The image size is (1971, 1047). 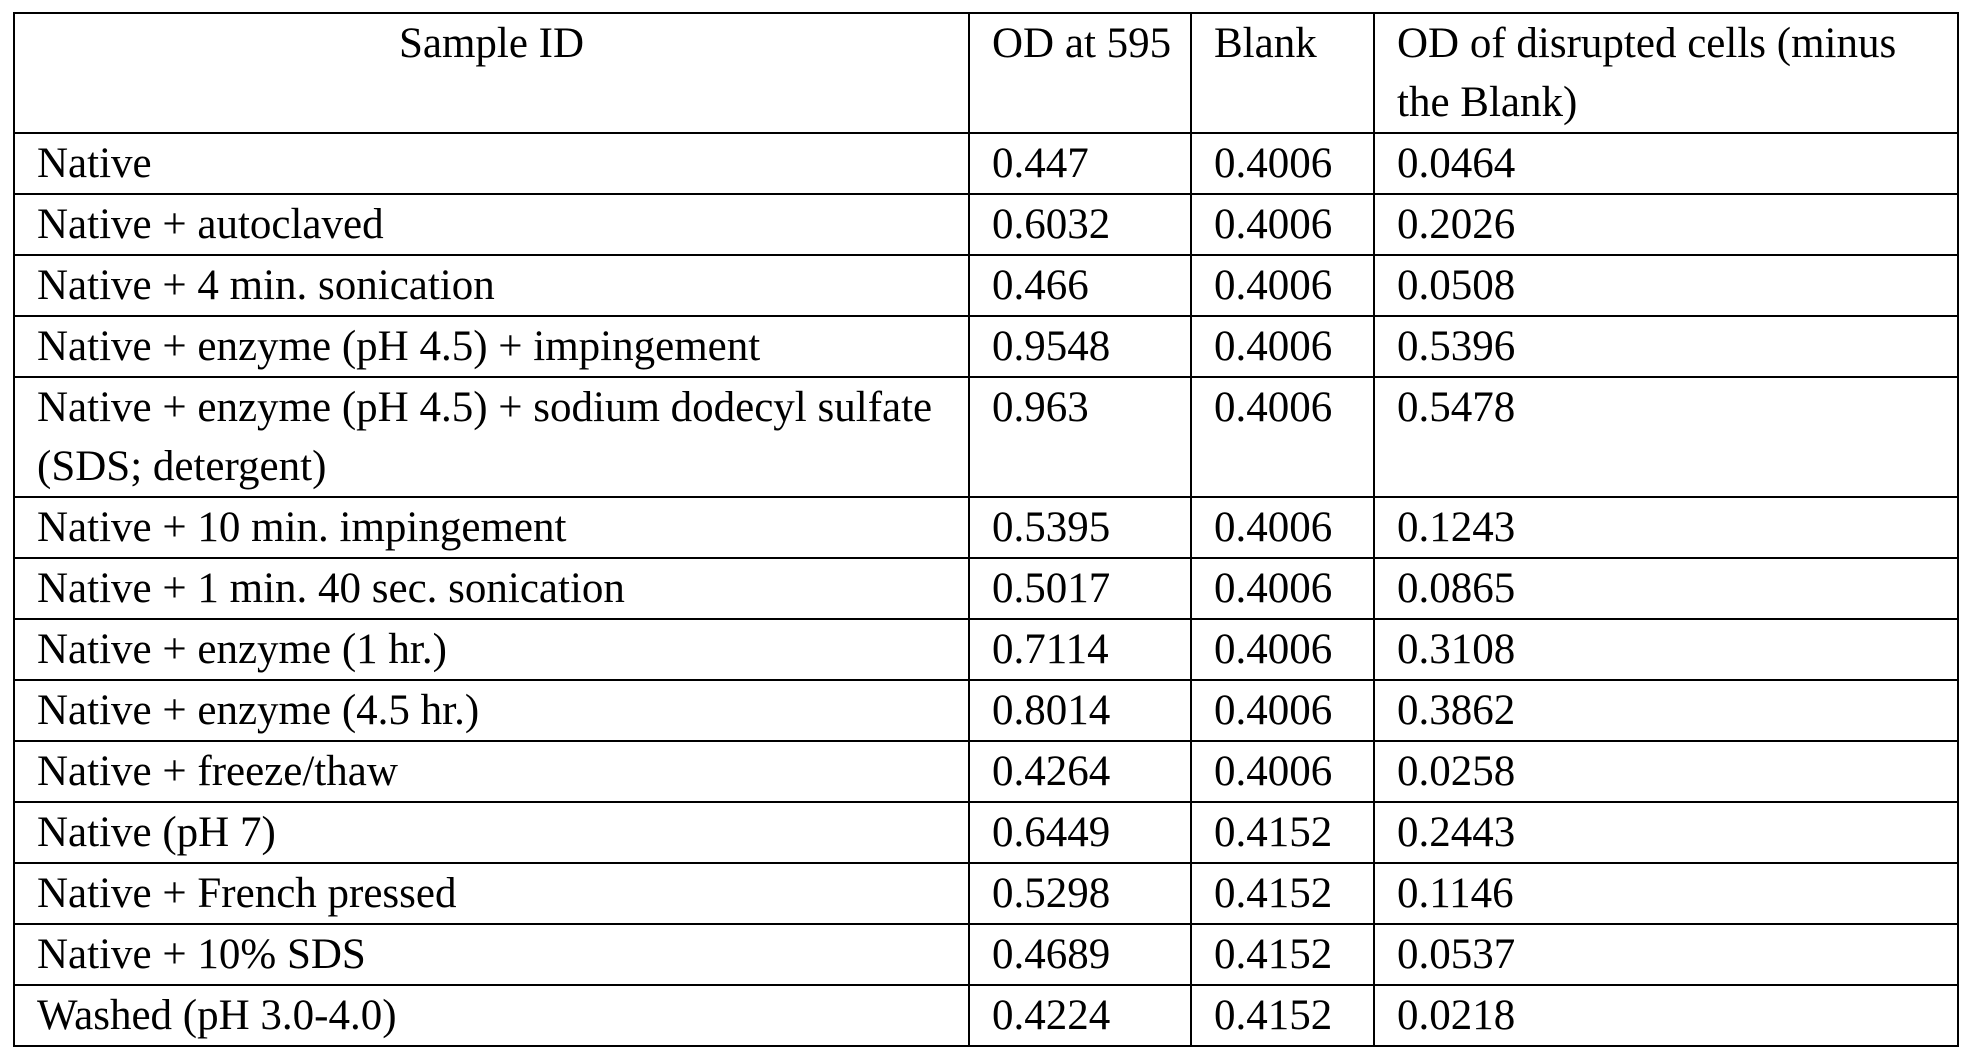 What do you see at coordinates (1080, 224) in the screenshot?
I see `value-cell: 0.6032` at bounding box center [1080, 224].